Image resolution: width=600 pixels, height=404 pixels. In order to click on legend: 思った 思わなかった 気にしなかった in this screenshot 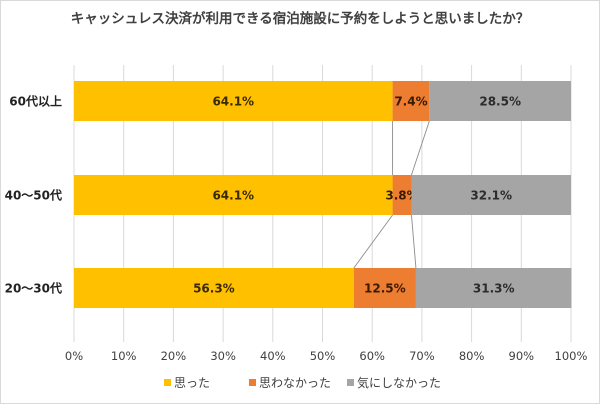, I will do `click(302, 382)`.